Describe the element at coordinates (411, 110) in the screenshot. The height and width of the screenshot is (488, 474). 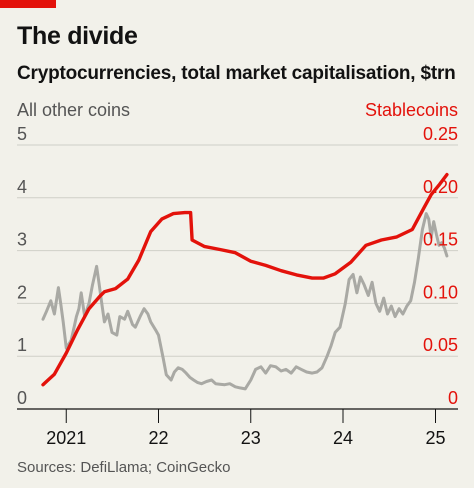
I see `right-axis-title: Stablecoins` at that location.